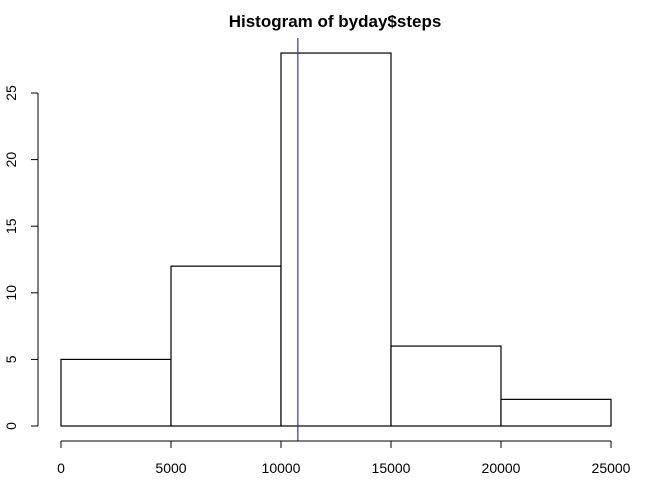 This screenshot has height=480, width=672. What do you see at coordinates (11, 426) in the screenshot?
I see `y-tick-label: 0` at bounding box center [11, 426].